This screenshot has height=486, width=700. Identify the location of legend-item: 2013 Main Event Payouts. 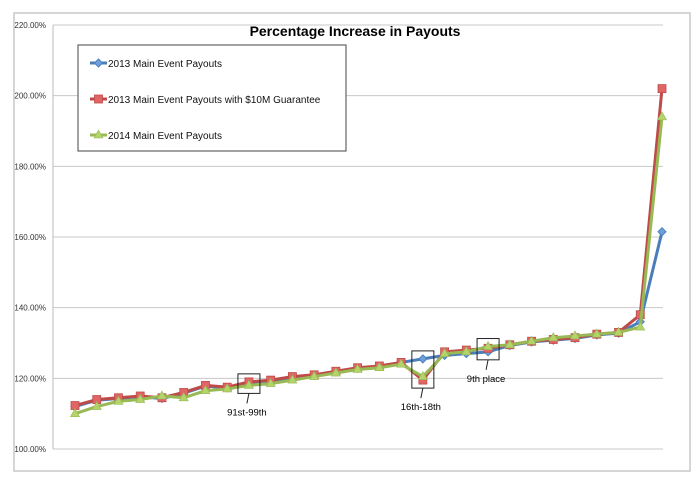
(156, 64).